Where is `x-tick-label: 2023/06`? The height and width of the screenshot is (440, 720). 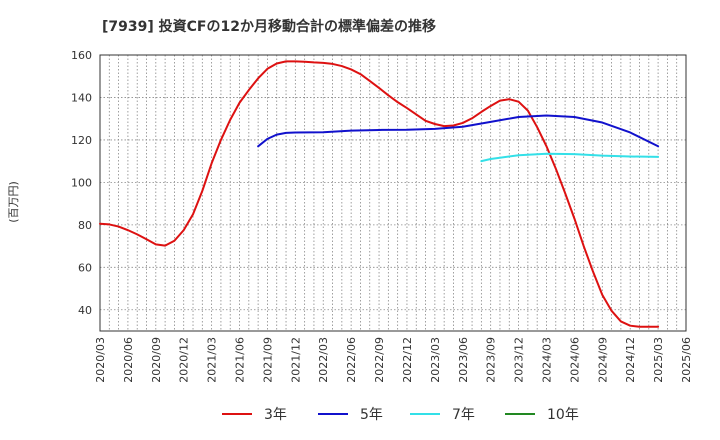 x-tick-label: 2023/06 is located at coordinates (463, 360).